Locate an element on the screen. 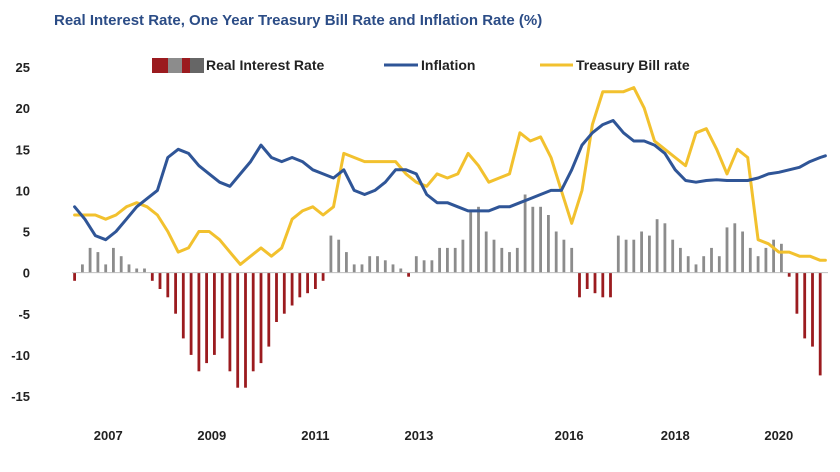  x-tick-label: 2011 is located at coordinates (315, 435).